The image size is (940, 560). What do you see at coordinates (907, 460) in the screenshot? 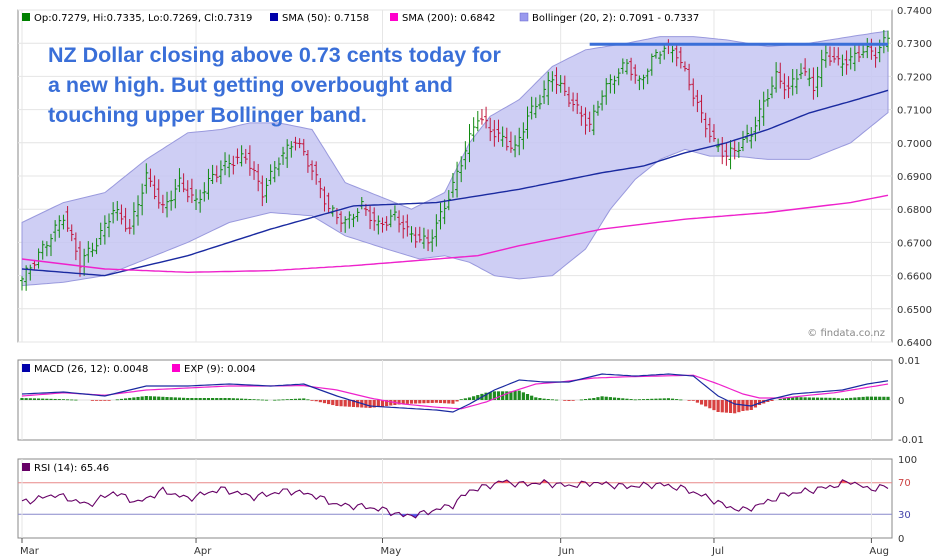
I see `rsi-ytick-100: 100` at bounding box center [907, 460].